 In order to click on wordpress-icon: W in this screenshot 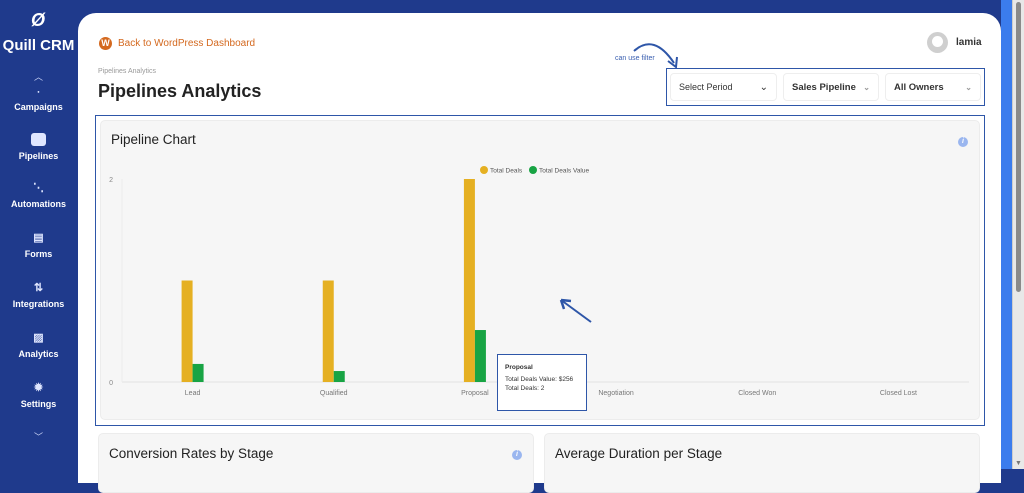, I will do `click(105, 43)`.